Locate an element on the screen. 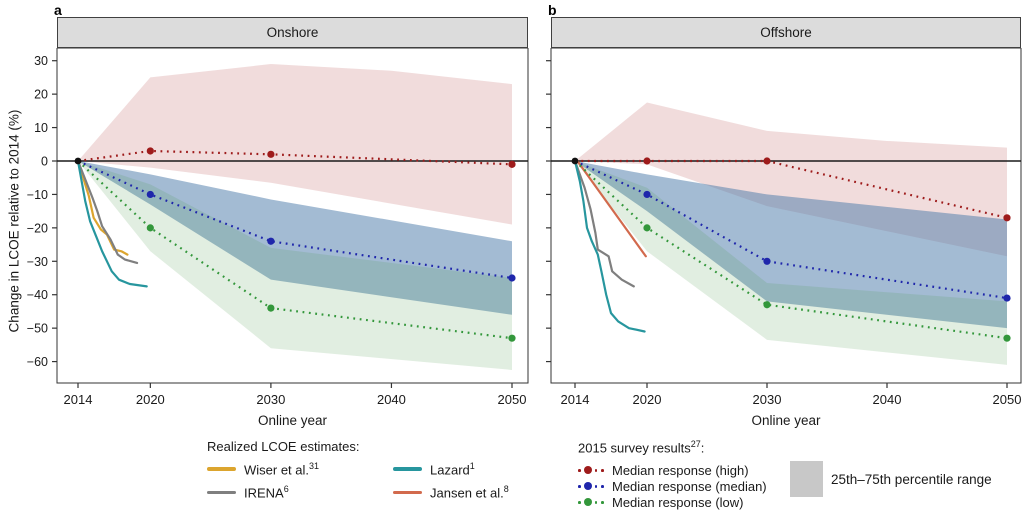 This screenshot has width=1024, height=513. legend-item-irena: IRENA6 is located at coordinates (300, 492).